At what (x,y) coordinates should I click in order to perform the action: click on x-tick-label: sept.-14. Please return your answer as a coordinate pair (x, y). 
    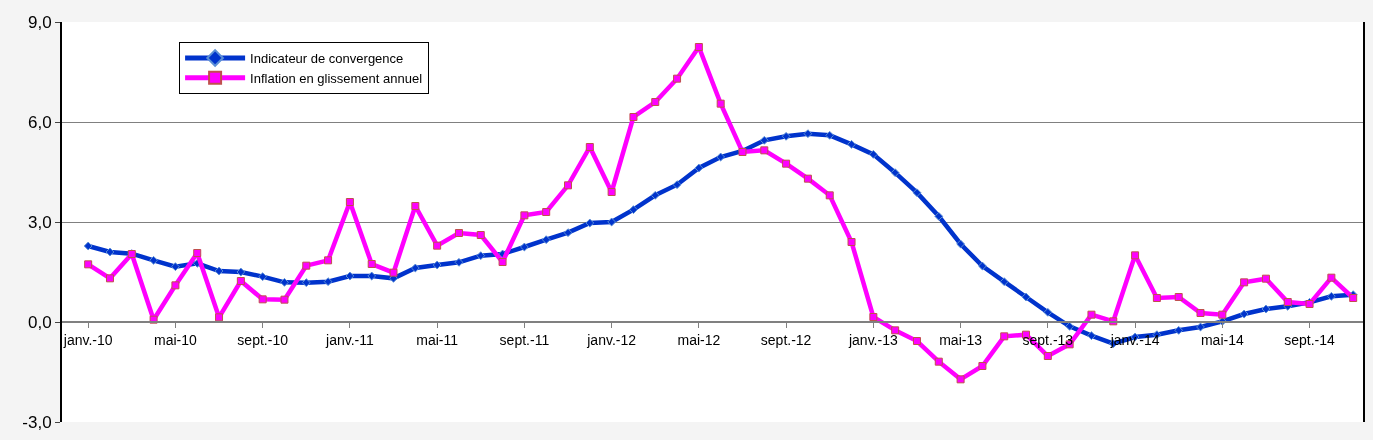
    Looking at the image, I should click on (1310, 339).